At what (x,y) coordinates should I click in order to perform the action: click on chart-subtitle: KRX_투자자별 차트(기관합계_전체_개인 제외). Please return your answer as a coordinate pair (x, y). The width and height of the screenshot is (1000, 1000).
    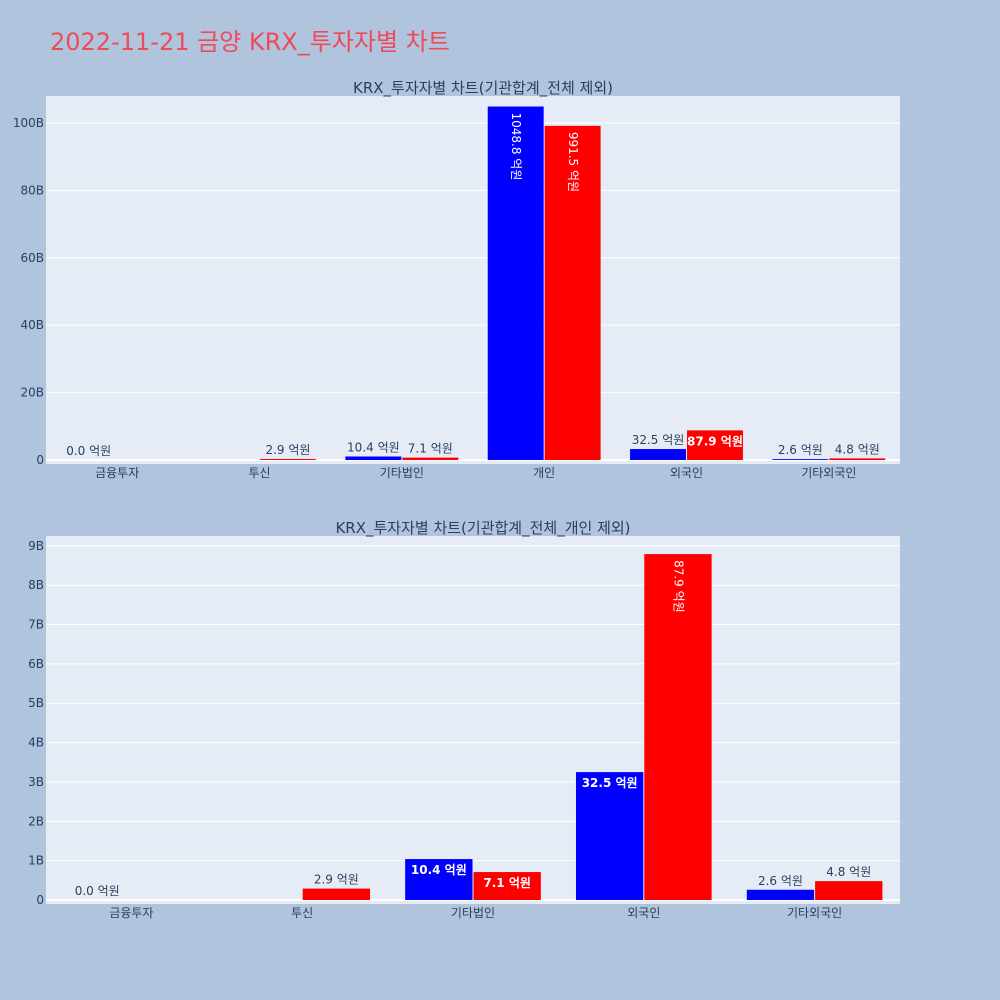
    Looking at the image, I should click on (482, 528).